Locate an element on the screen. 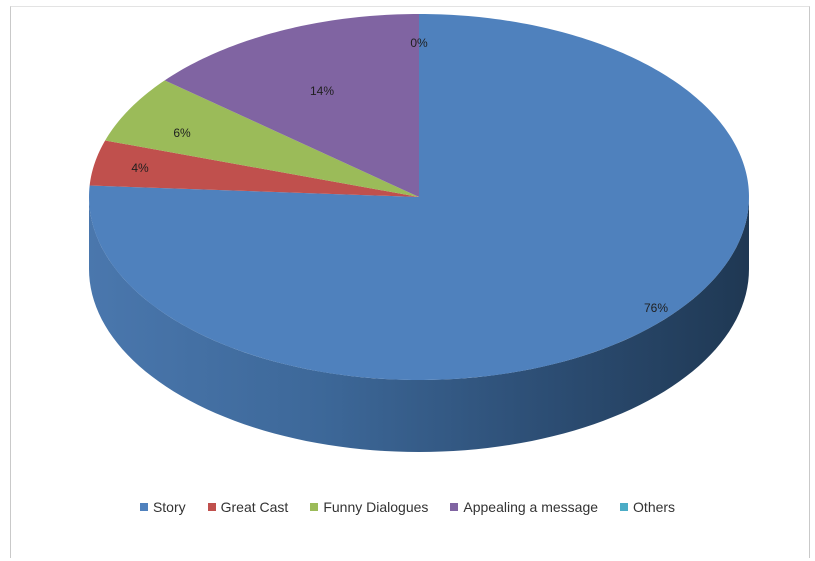 The image size is (815, 561). data-label-others: 0% is located at coordinates (419, 43).